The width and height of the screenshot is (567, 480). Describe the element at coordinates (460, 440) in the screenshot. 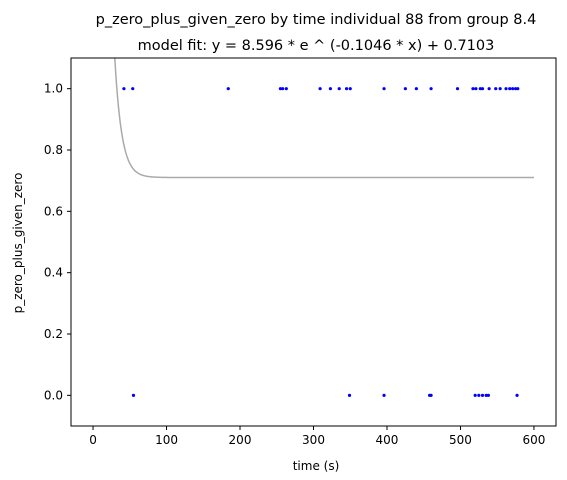

I see `x-tick-label: 500` at that location.